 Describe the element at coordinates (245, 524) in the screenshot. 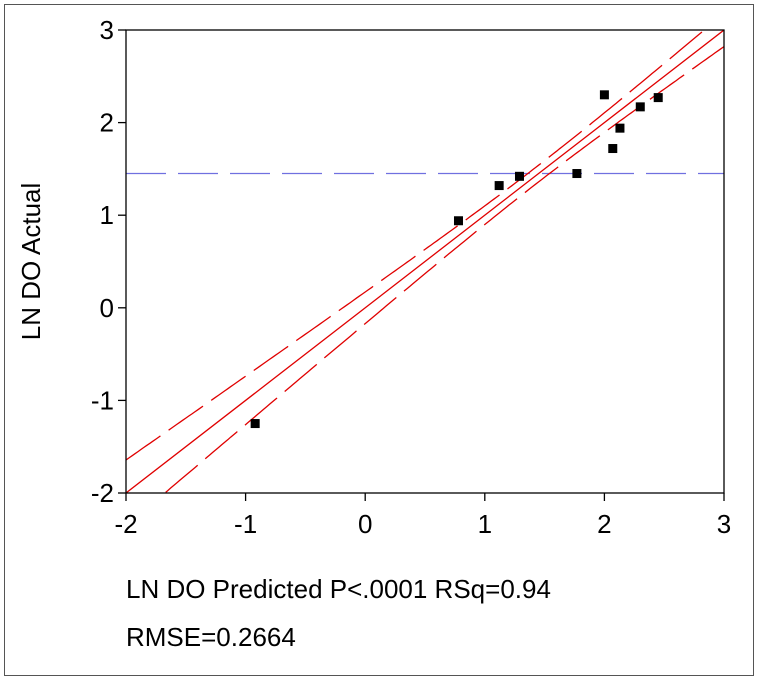

I see `x-tick-label: -1` at that location.